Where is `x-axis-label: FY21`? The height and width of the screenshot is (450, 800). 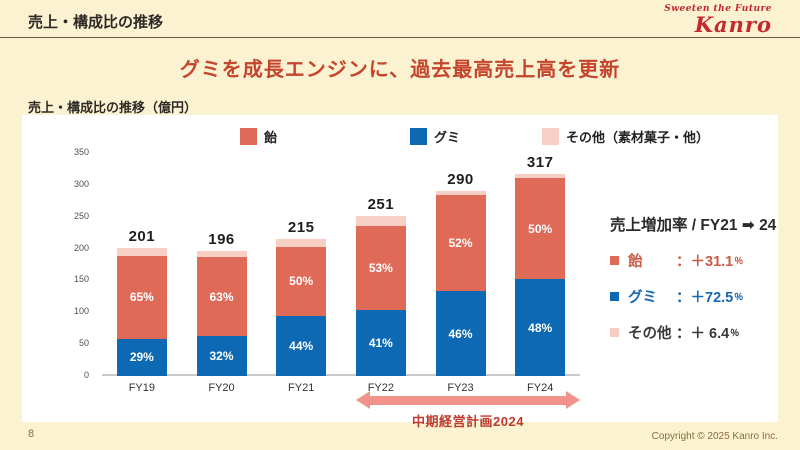
x-axis-label: FY21 is located at coordinates (301, 388).